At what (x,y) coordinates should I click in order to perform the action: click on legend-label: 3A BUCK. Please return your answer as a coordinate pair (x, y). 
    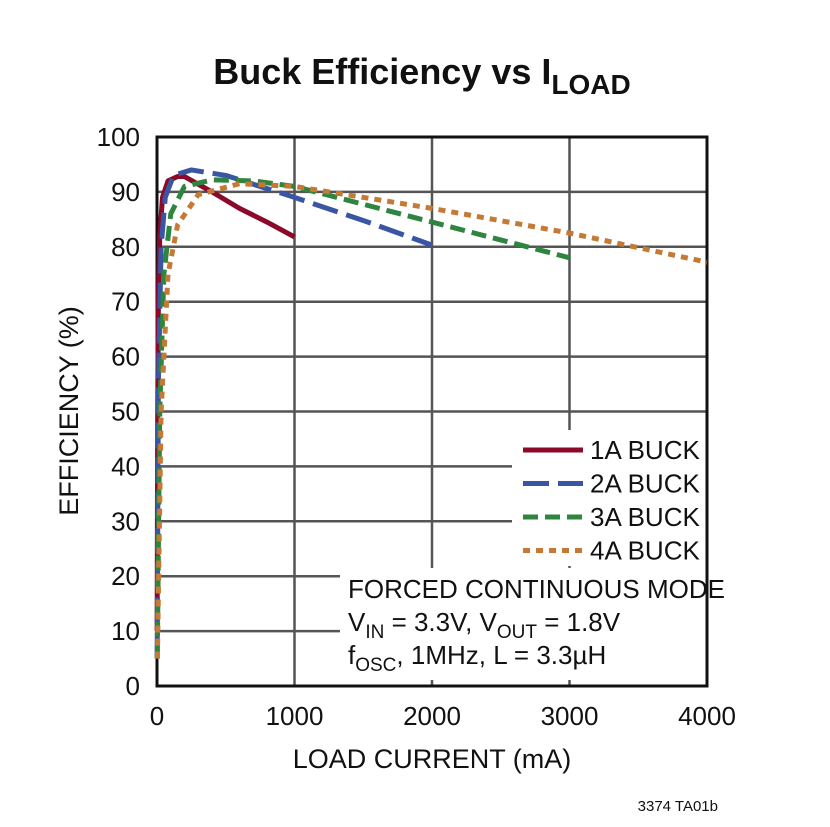
    Looking at the image, I should click on (645, 517).